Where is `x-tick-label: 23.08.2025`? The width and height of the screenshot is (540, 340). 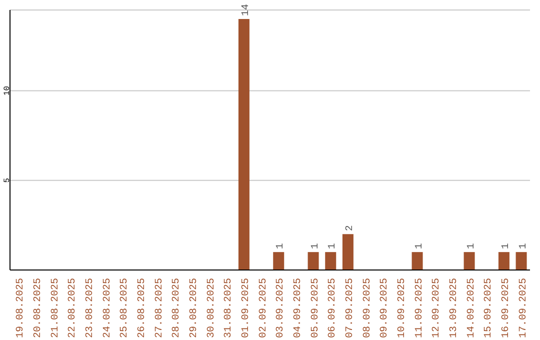
x-tick-label: 23.08.2025 is located at coordinates (90, 308).